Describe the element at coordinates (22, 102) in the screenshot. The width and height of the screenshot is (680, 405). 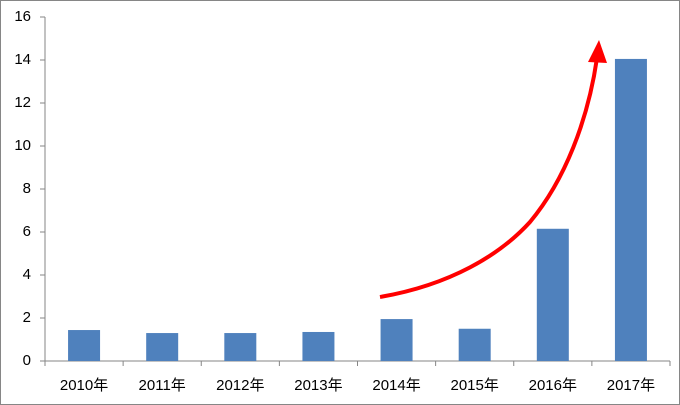
I see `y-tick-label: 12` at that location.